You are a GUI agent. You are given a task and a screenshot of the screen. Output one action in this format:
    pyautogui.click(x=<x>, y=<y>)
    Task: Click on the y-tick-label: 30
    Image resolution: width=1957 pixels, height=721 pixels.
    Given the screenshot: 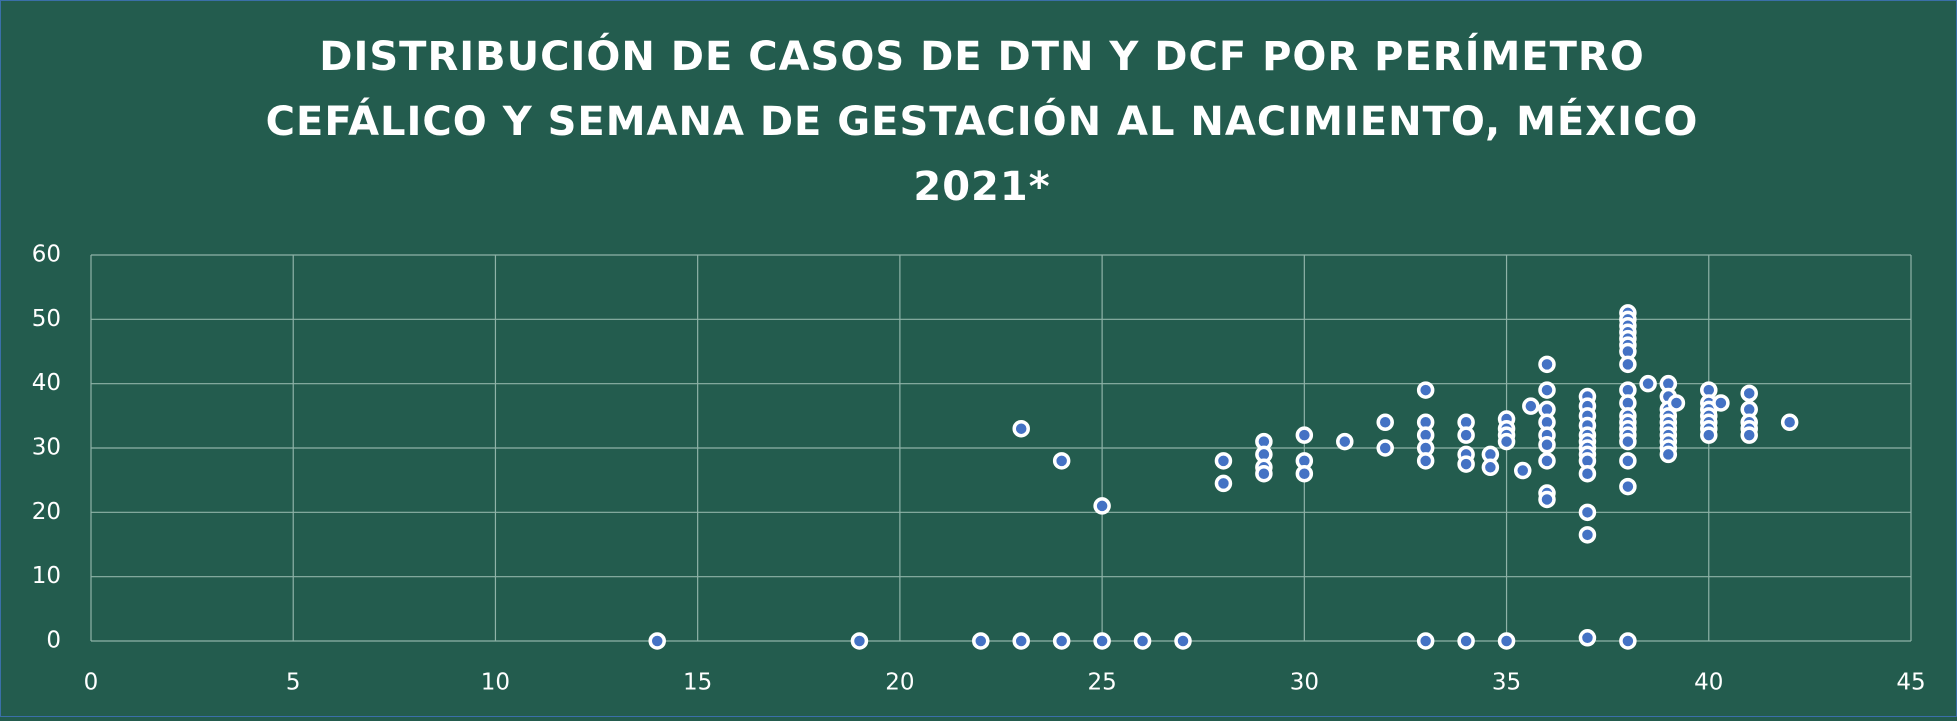 What is the action you would take?
    pyautogui.click(x=46, y=448)
    